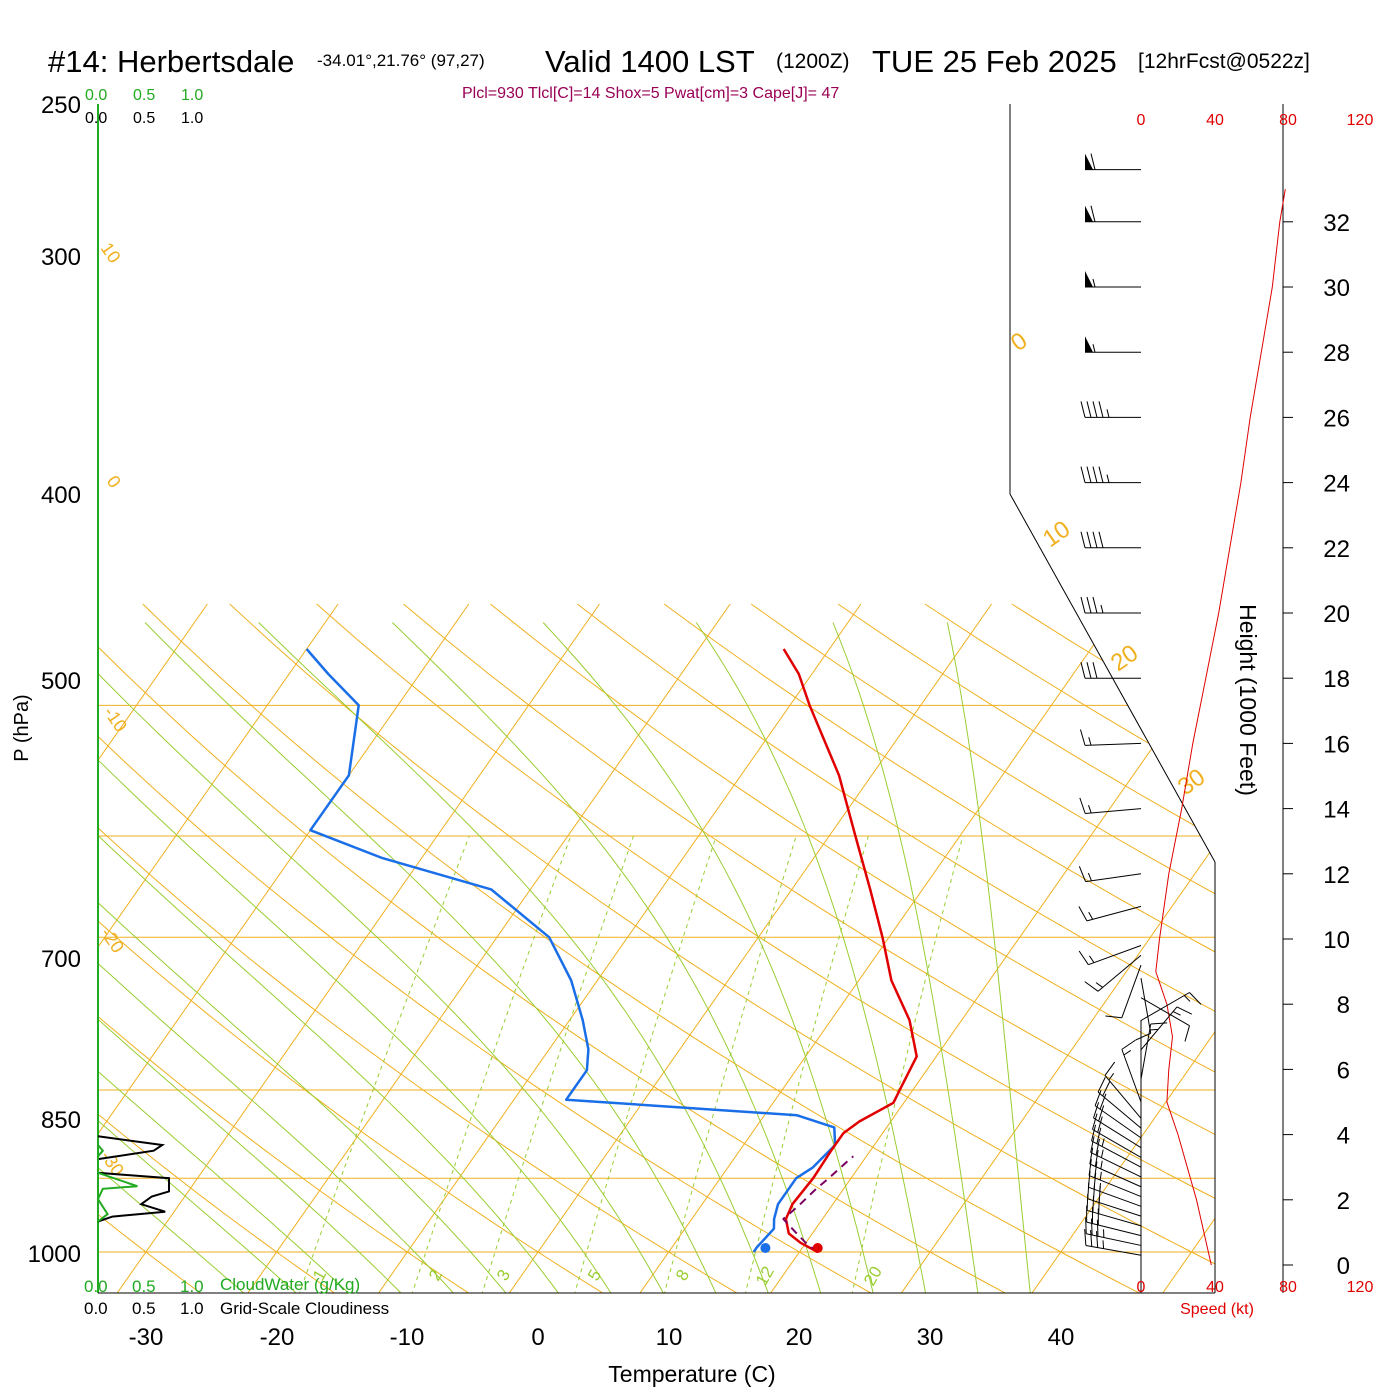  I want to click on speed-tick: 40, so click(1215, 120).